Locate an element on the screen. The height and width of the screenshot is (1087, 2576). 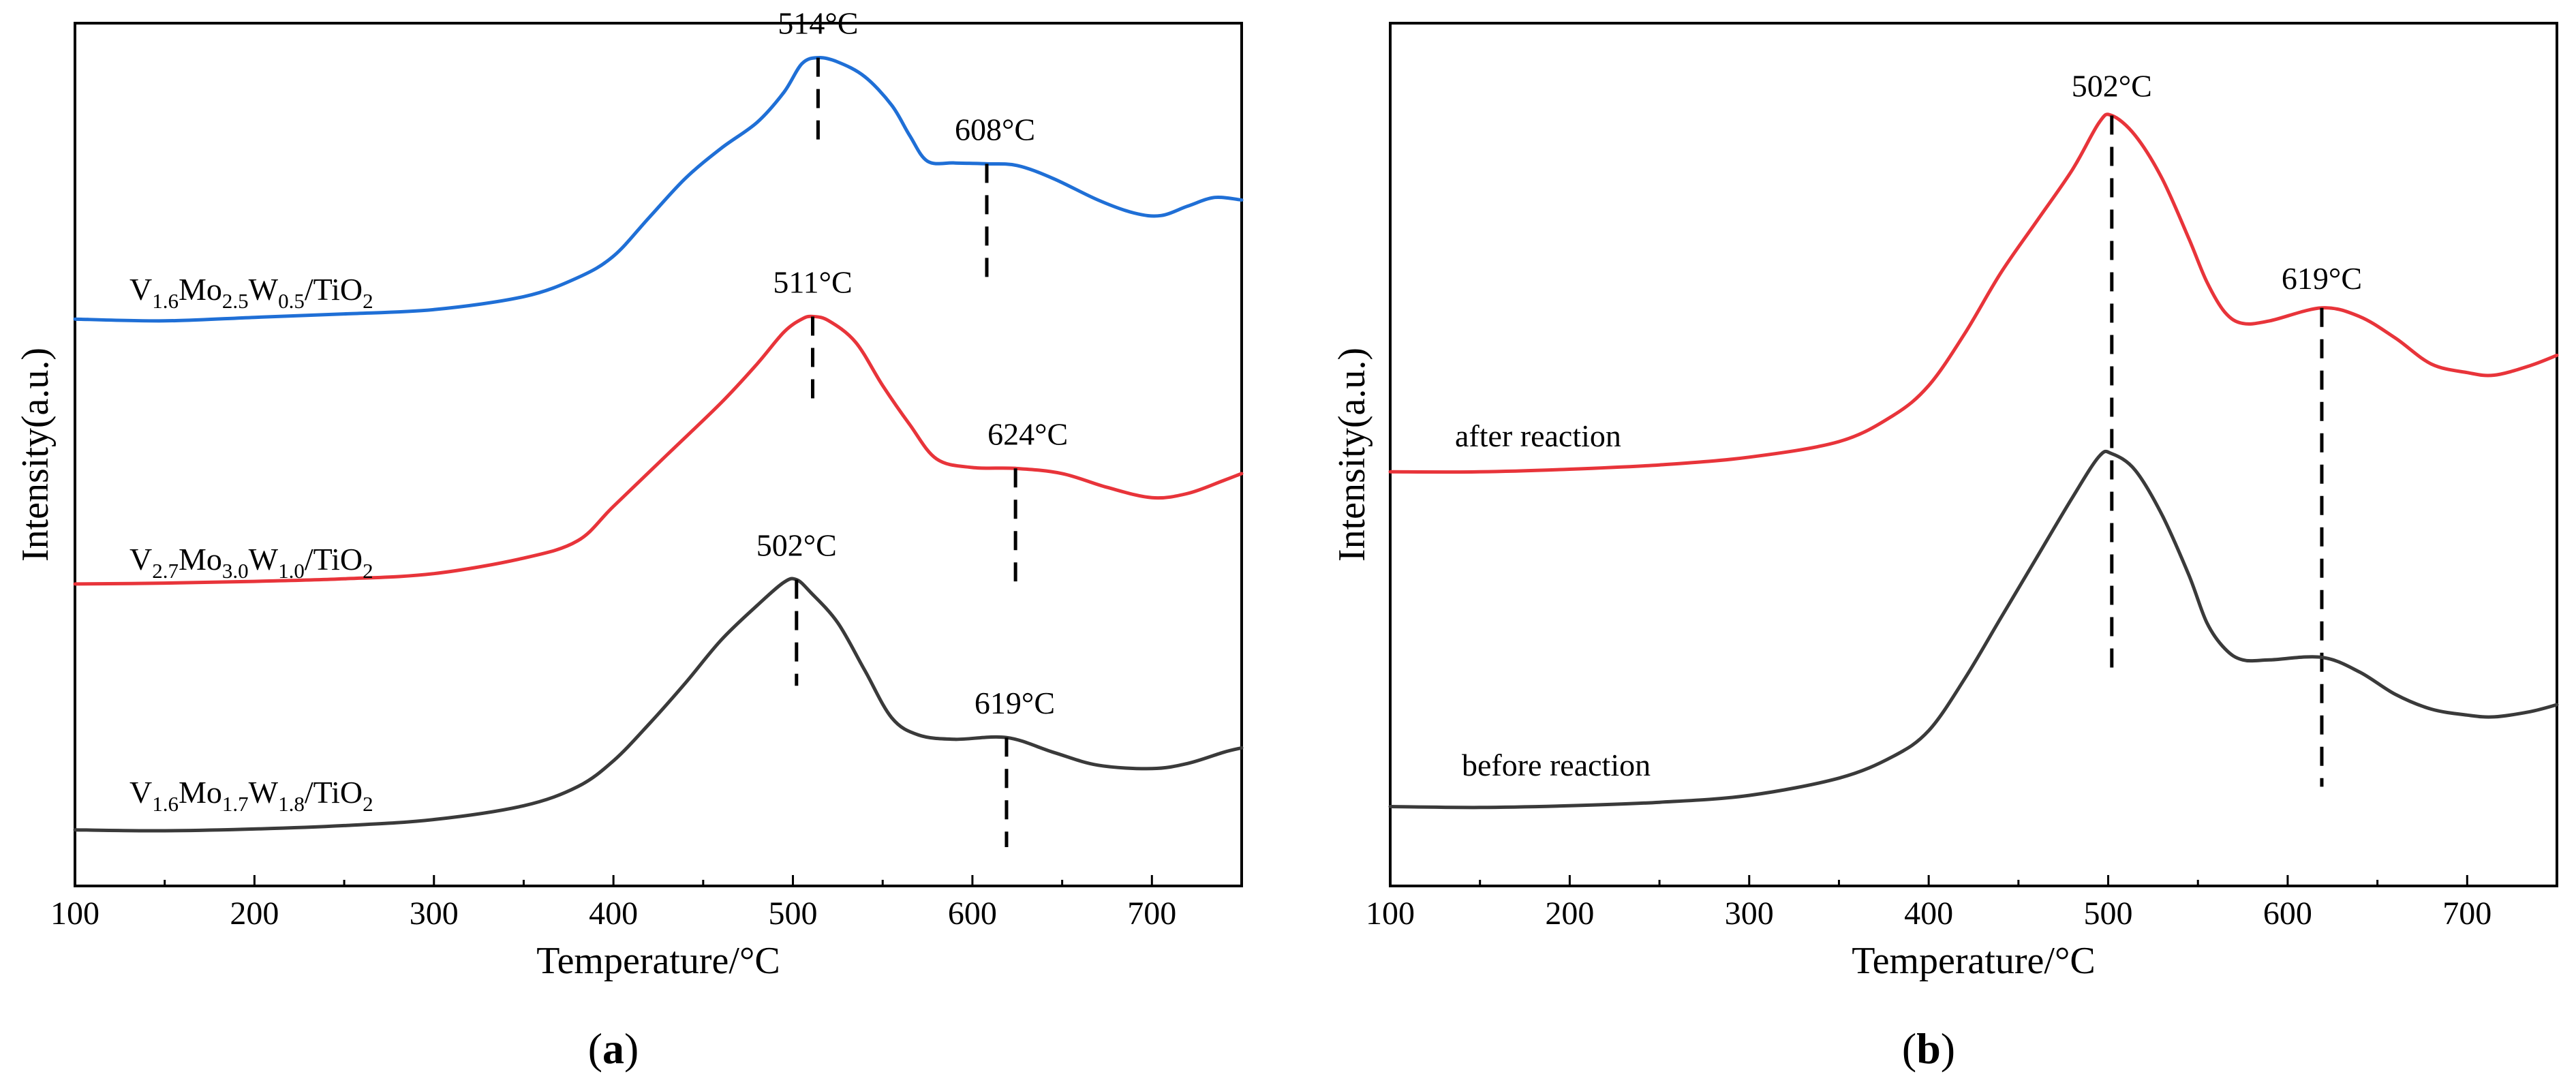
series-label: V1.6Mo2.5W0.5/TiO2 is located at coordinates (251, 292).